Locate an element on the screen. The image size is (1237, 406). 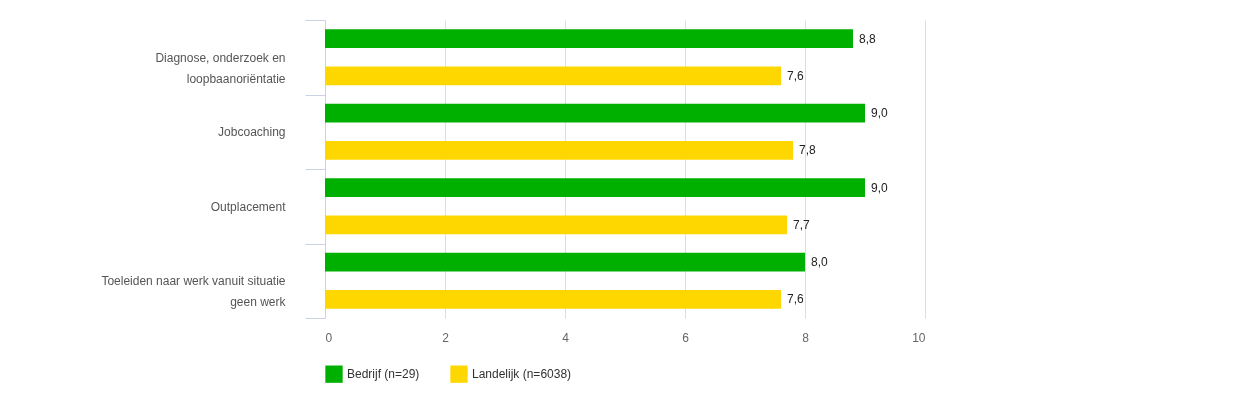
x-tick-label: 4 is located at coordinates (566, 337).